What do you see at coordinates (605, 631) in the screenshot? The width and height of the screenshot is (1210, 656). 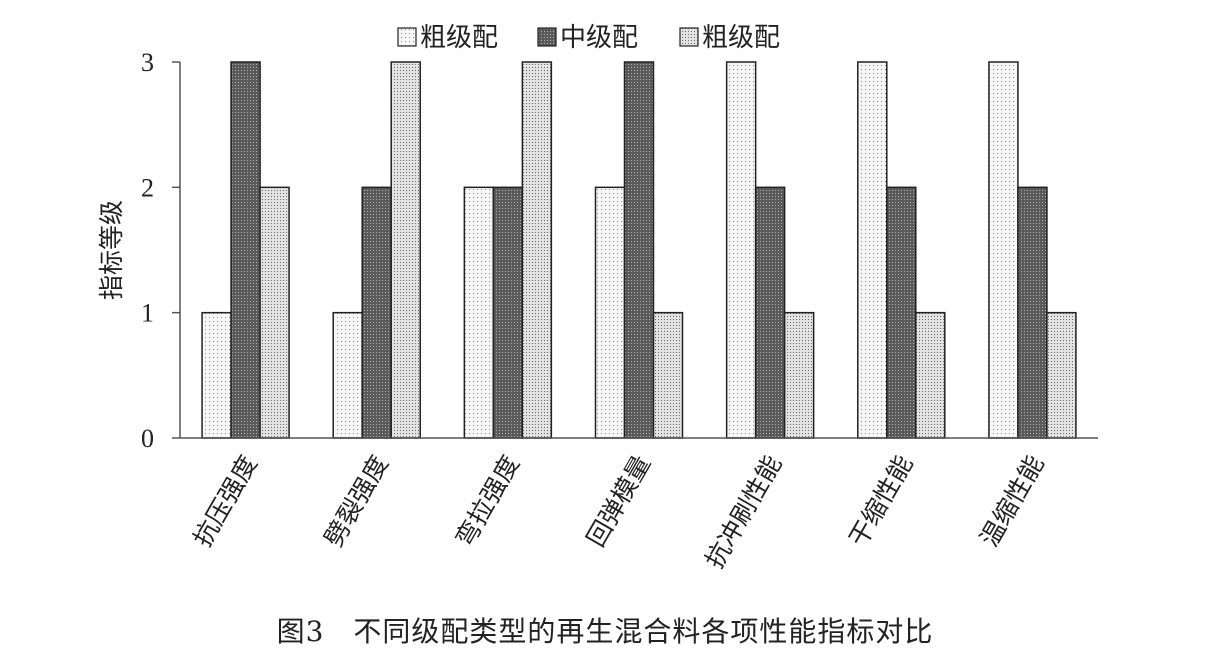 I see `figure-caption: 图3 不同级配类型的再生混合料各项性能指标对比` at bounding box center [605, 631].